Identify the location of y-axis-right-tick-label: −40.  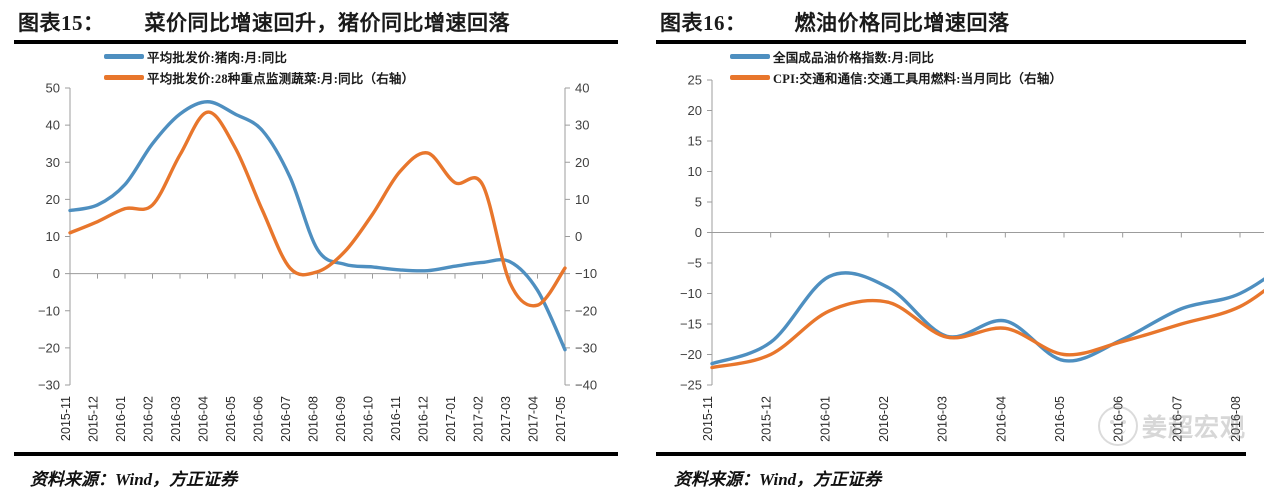
(586, 385).